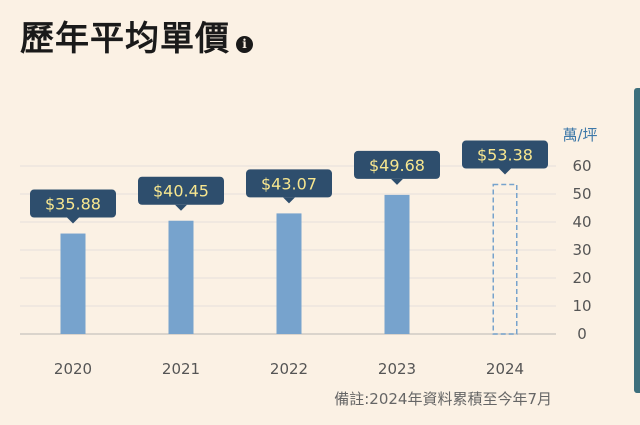 The width and height of the screenshot is (640, 425). What do you see at coordinates (581, 278) in the screenshot?
I see `y-tick-label: 20` at bounding box center [581, 278].